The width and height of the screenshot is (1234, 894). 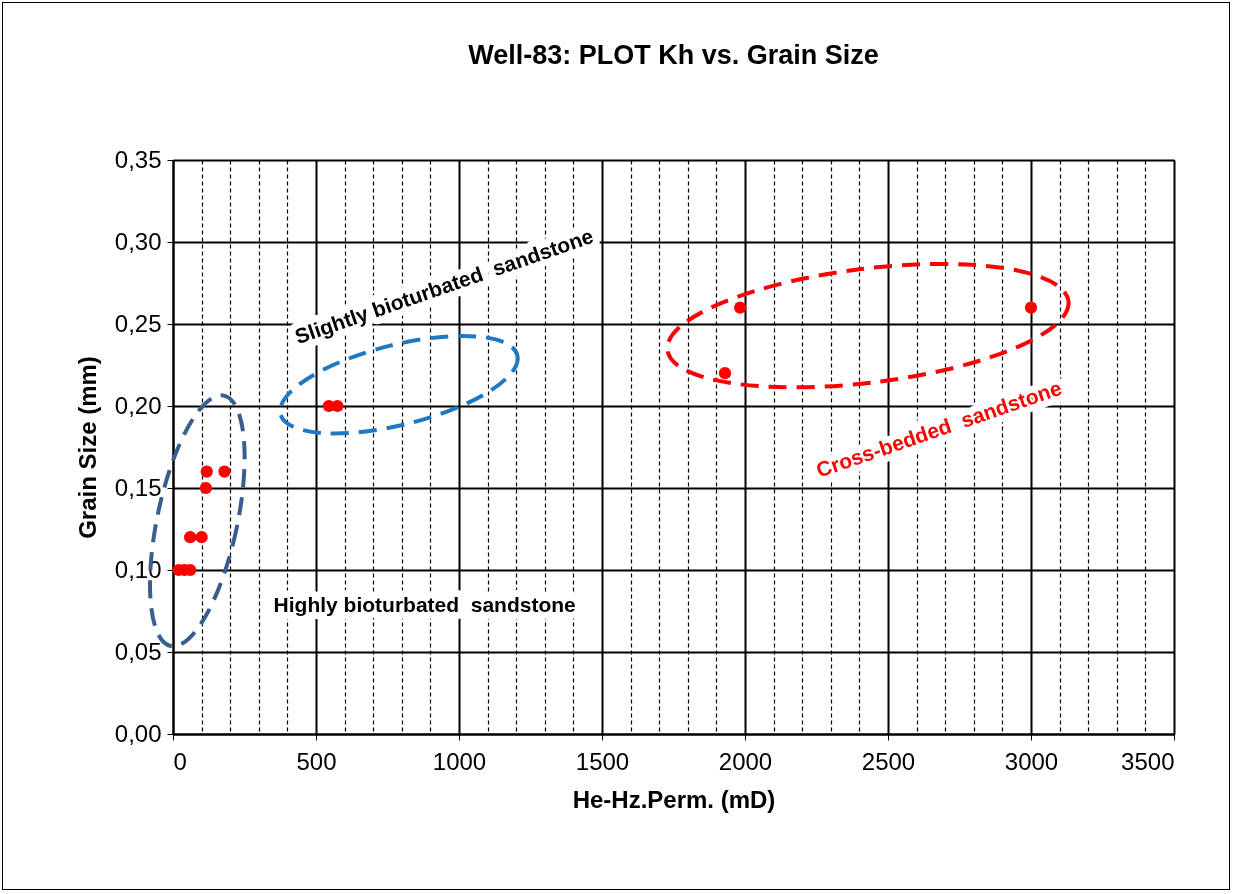 I want to click on x-tick-label: 2000, so click(x=745, y=761).